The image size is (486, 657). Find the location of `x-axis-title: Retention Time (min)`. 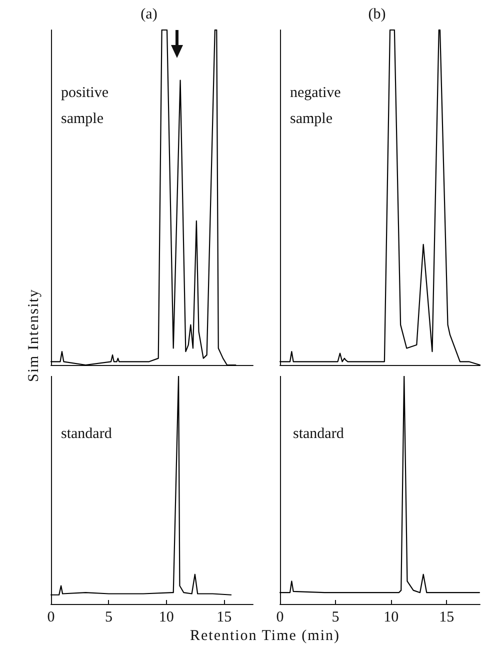

x-axis-title: Retention Time (min) is located at coordinates (264, 636).